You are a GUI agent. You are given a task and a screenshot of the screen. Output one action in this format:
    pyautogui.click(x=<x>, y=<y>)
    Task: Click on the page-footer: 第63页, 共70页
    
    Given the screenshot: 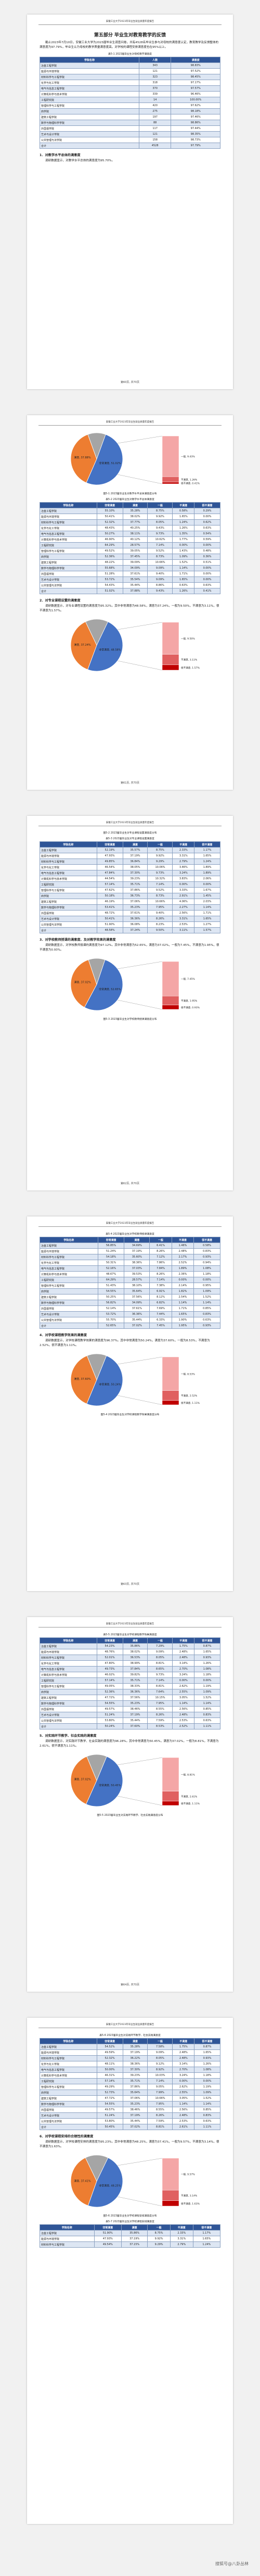 What is the action you would take?
    pyautogui.click(x=130, y=1584)
    